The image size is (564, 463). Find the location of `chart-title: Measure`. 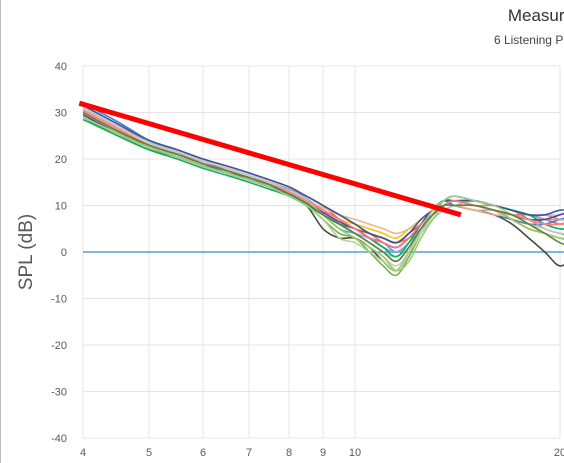

chart-title: Measure is located at coordinates (535, 15).